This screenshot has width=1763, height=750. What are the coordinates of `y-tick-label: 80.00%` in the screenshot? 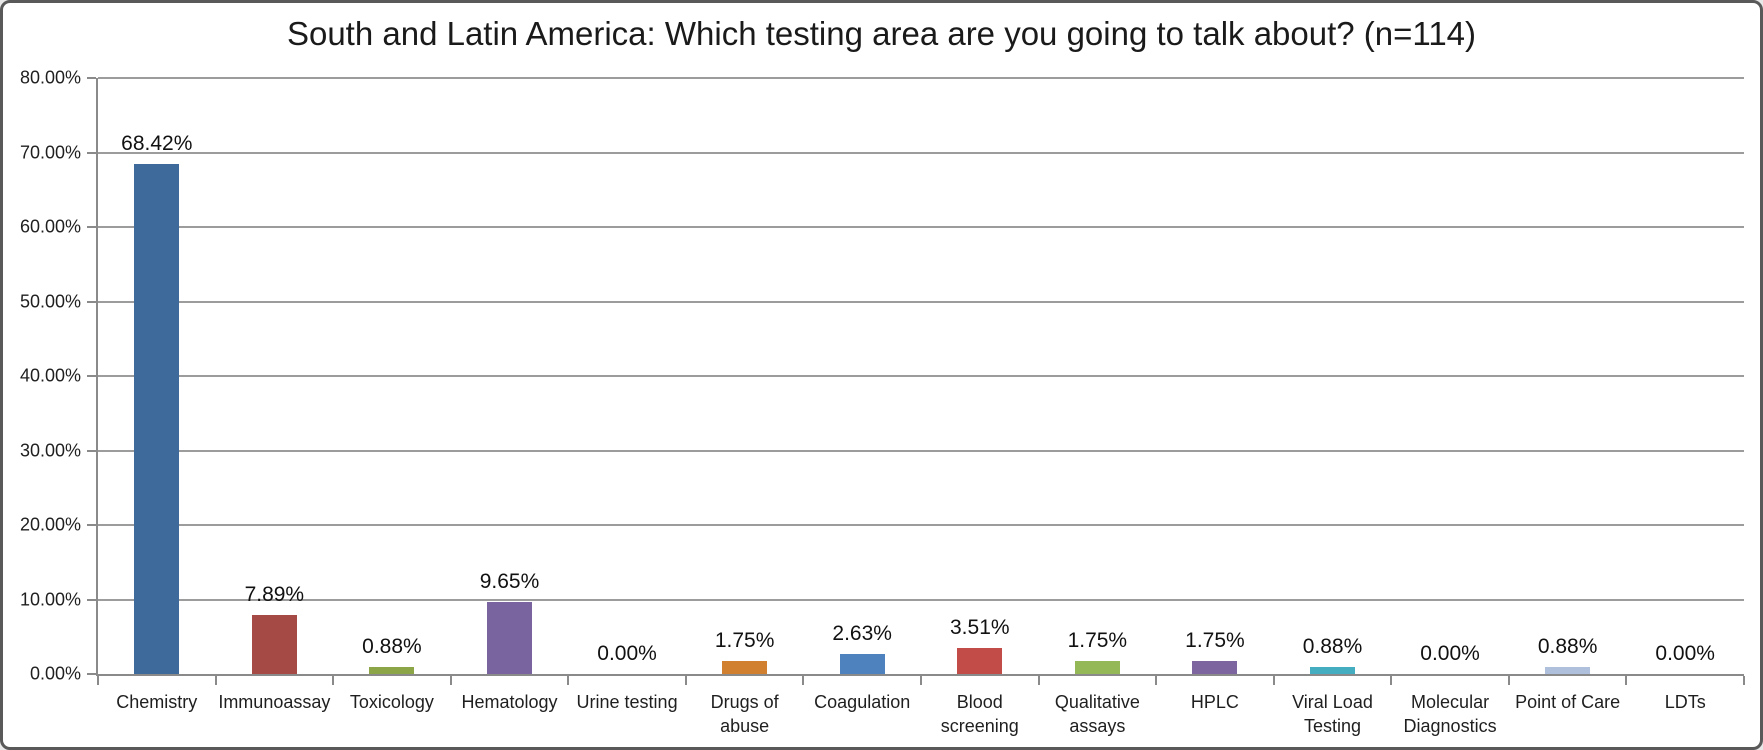 It's located at (50, 77).